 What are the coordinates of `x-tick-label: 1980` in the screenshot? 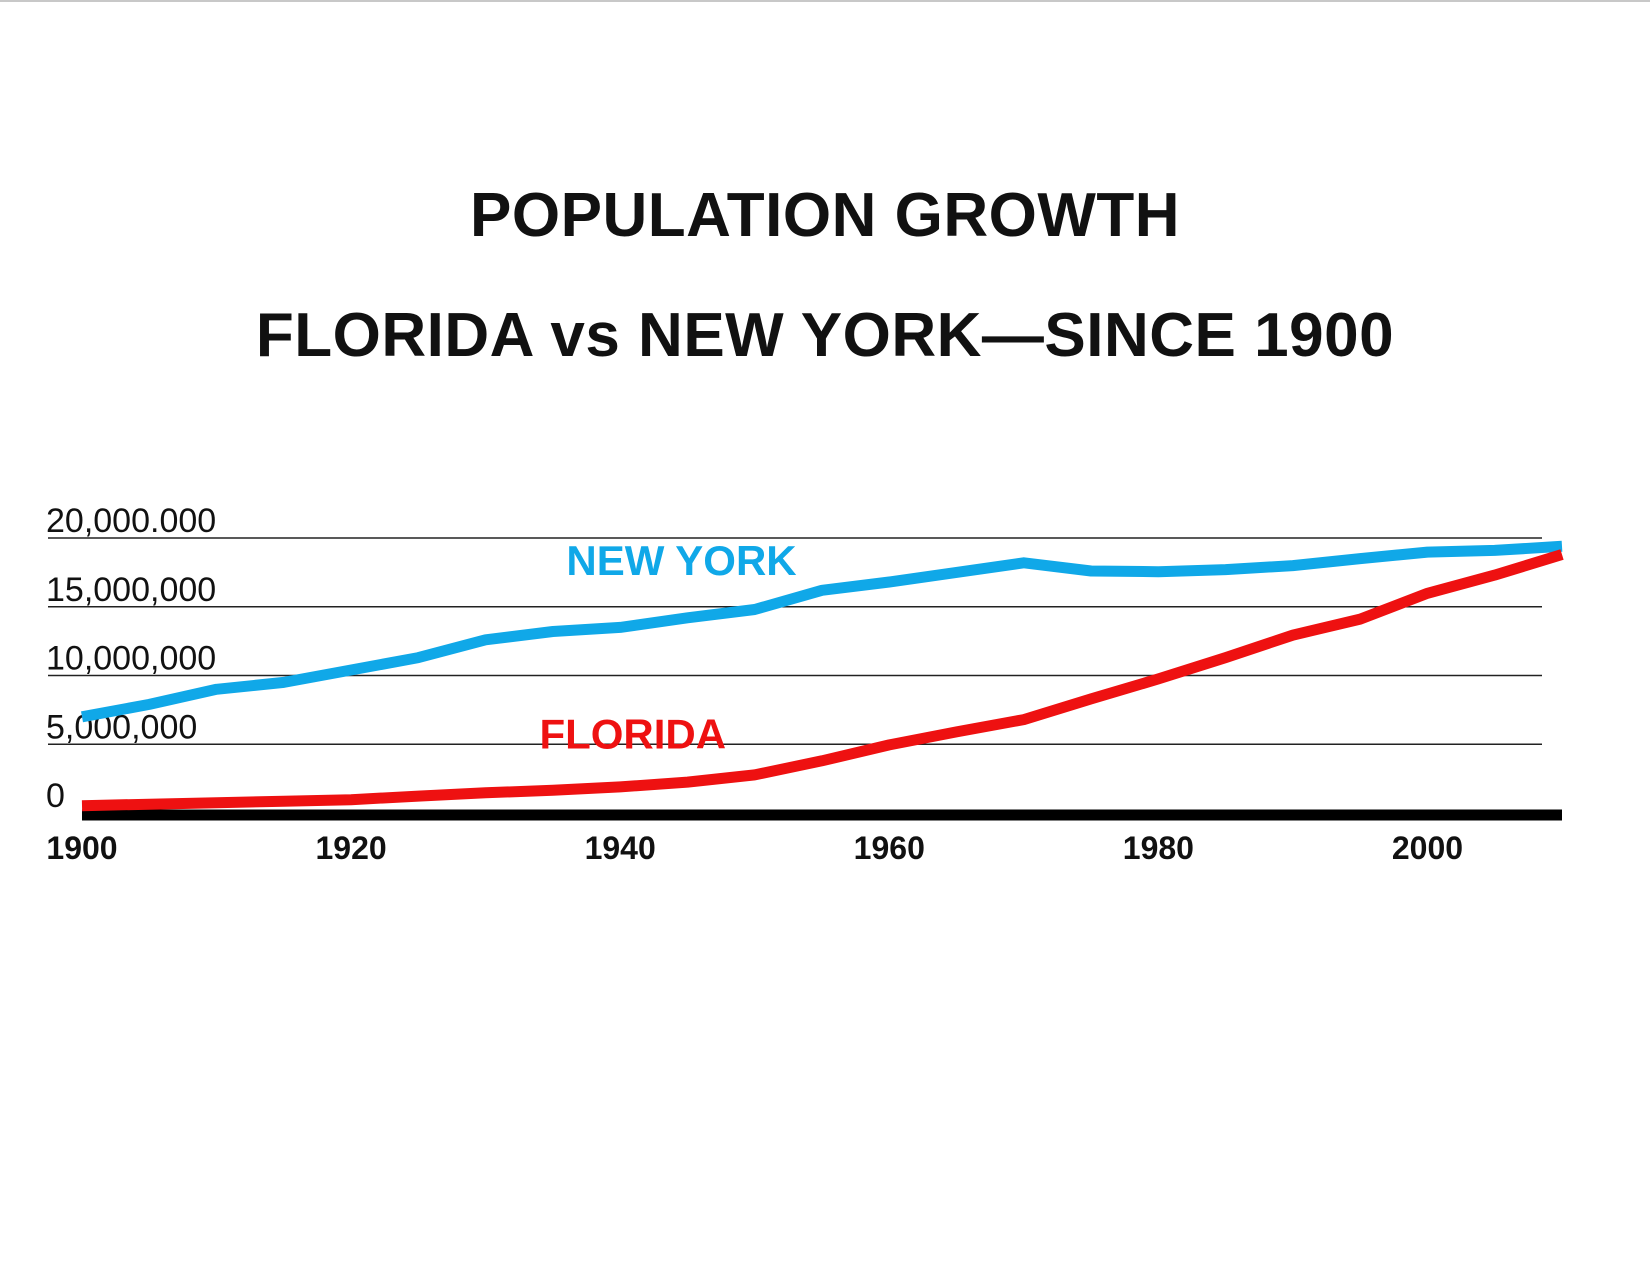 It's located at (1158, 848).